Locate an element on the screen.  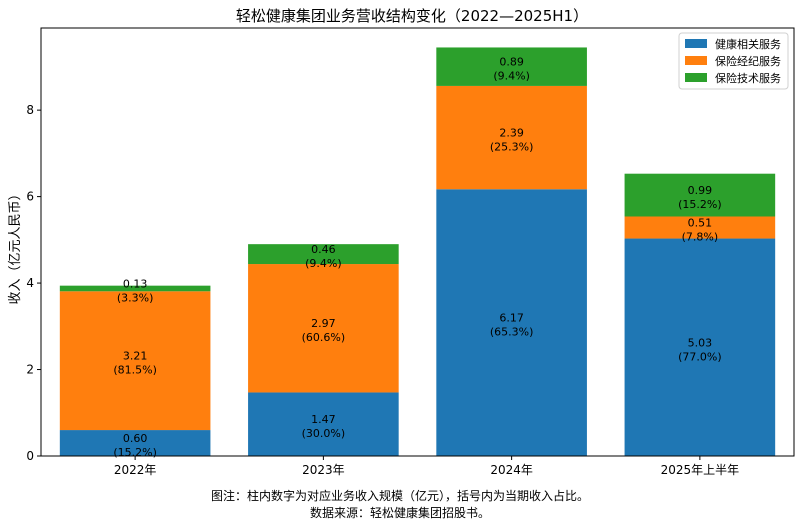
bar-value-label: 3.21 is located at coordinates (135, 356).